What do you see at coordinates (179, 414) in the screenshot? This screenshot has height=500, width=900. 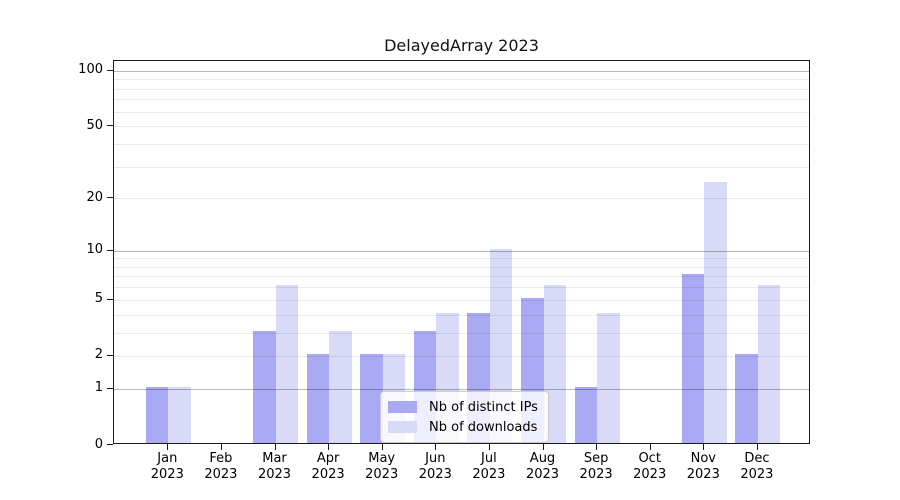 I see `bar-downloads-jan` at bounding box center [179, 414].